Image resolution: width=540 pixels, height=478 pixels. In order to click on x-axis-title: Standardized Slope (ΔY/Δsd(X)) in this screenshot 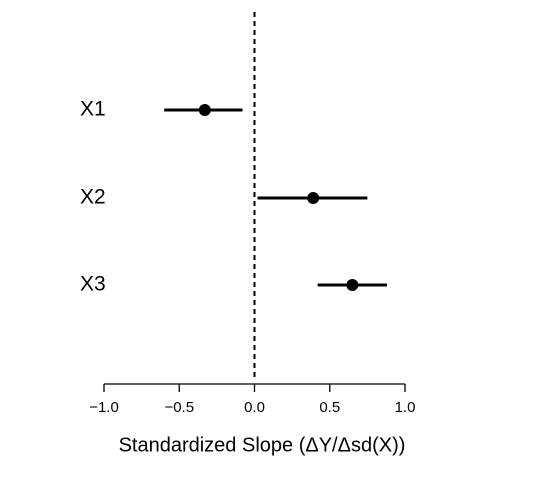, I will do `click(262, 445)`.